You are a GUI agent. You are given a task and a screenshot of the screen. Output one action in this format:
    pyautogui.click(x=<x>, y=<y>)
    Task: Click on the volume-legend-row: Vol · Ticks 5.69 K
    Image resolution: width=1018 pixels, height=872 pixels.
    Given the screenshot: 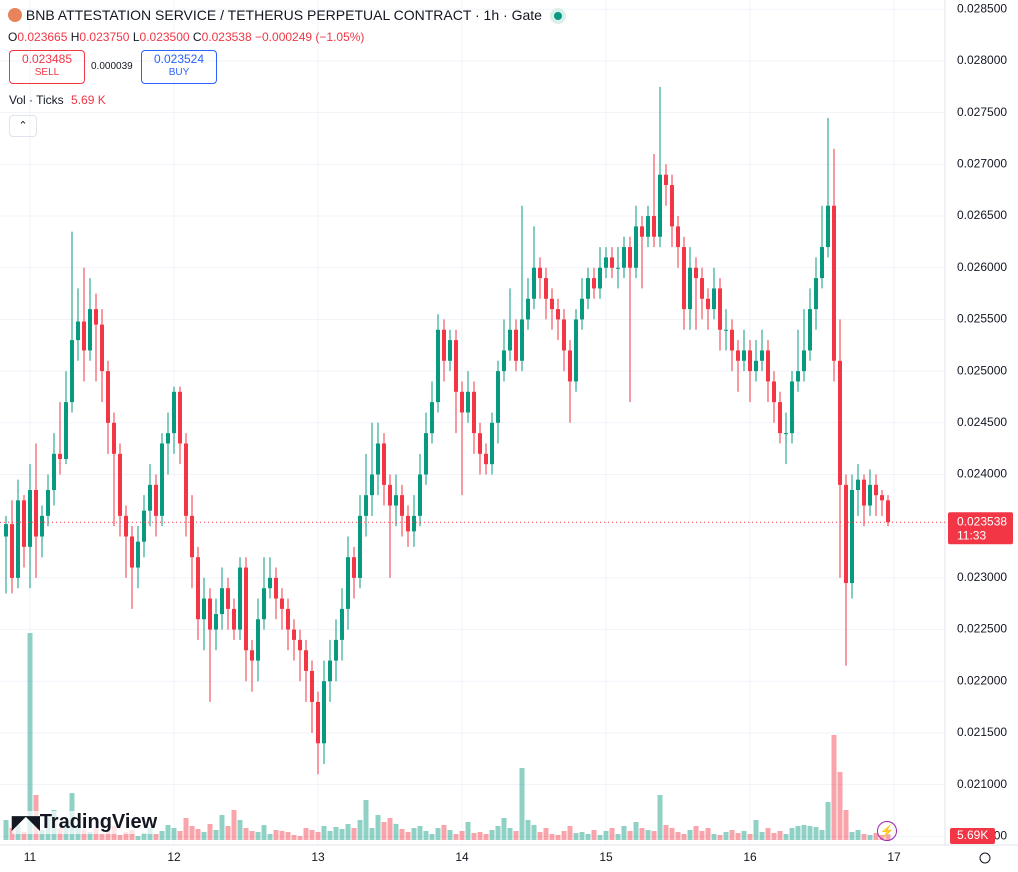 What is the action you would take?
    pyautogui.click(x=57, y=100)
    